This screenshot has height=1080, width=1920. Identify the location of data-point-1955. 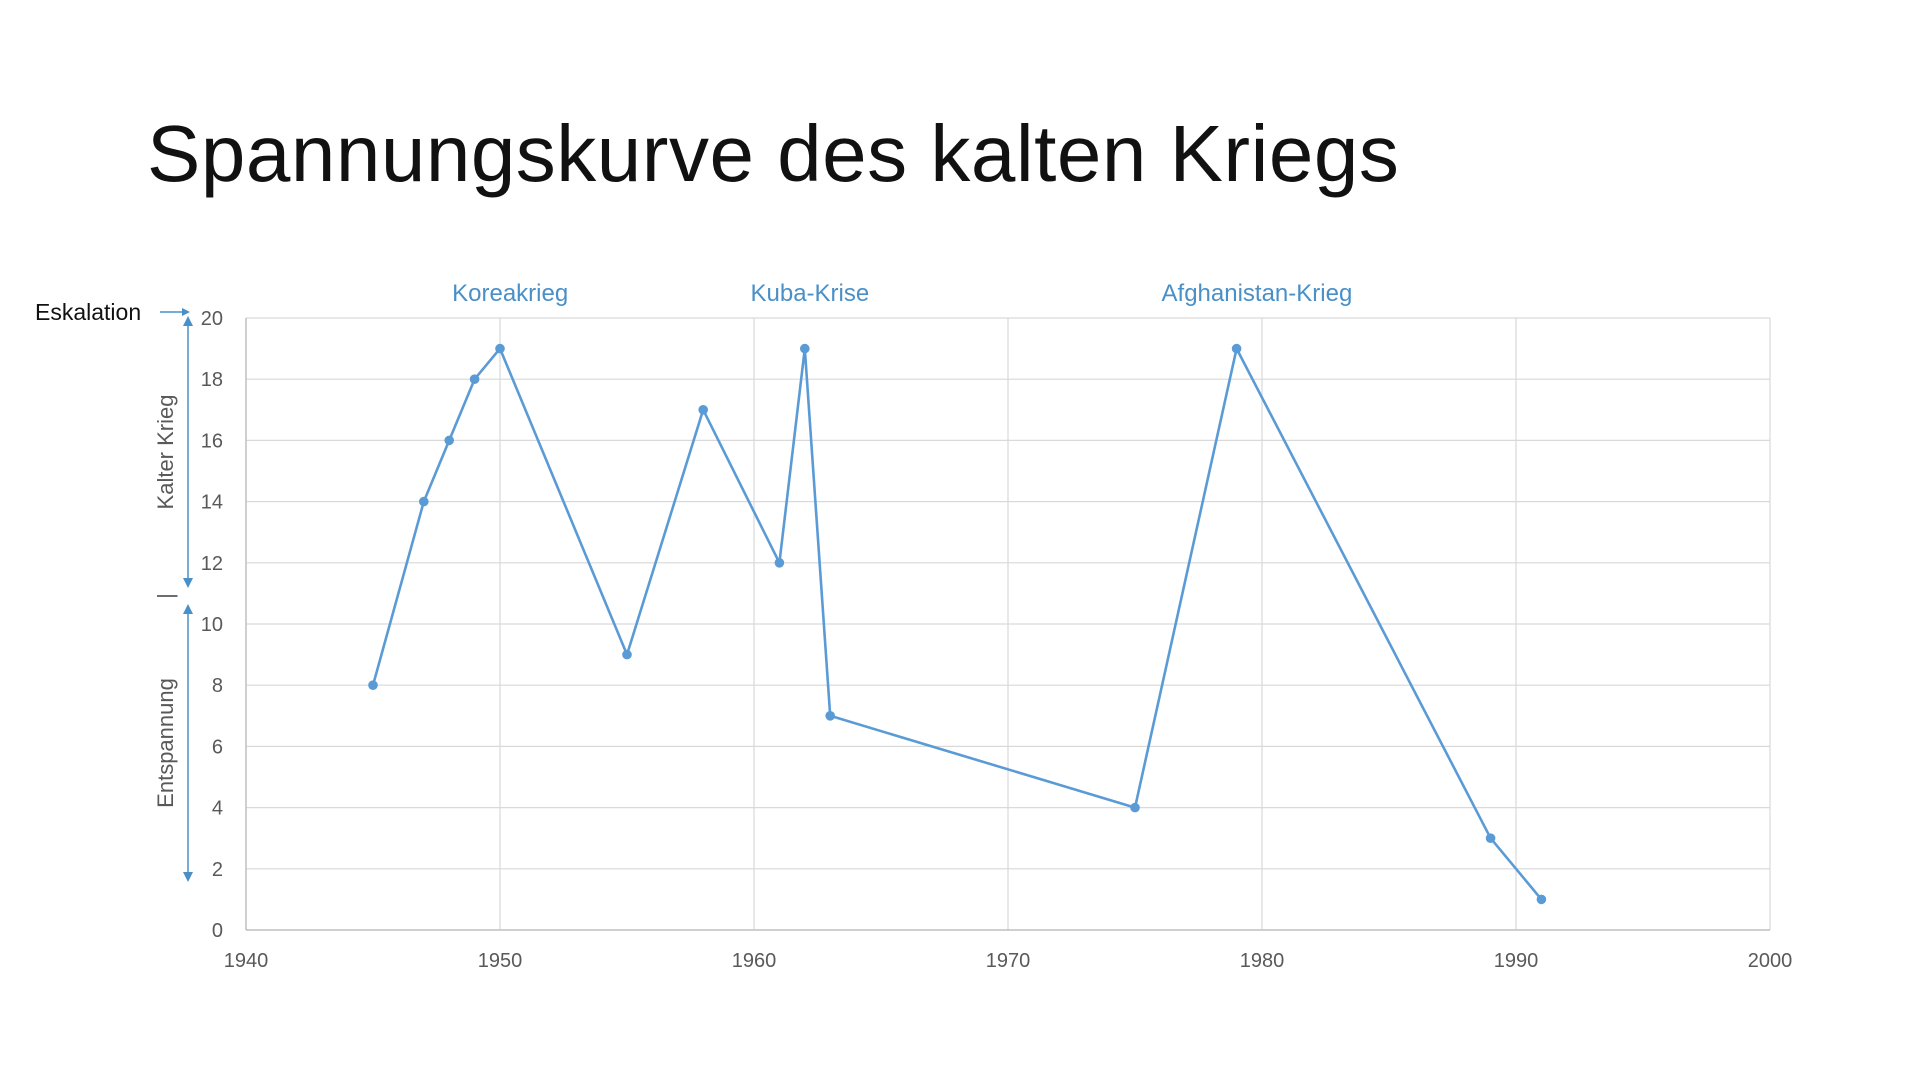
(627, 654).